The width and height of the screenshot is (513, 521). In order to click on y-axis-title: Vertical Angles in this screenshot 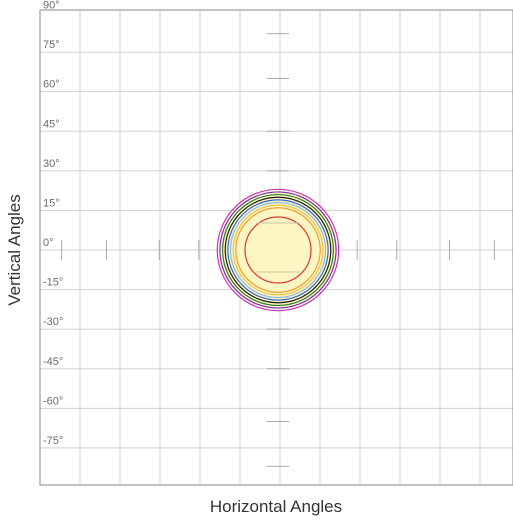, I will do `click(14, 250)`.